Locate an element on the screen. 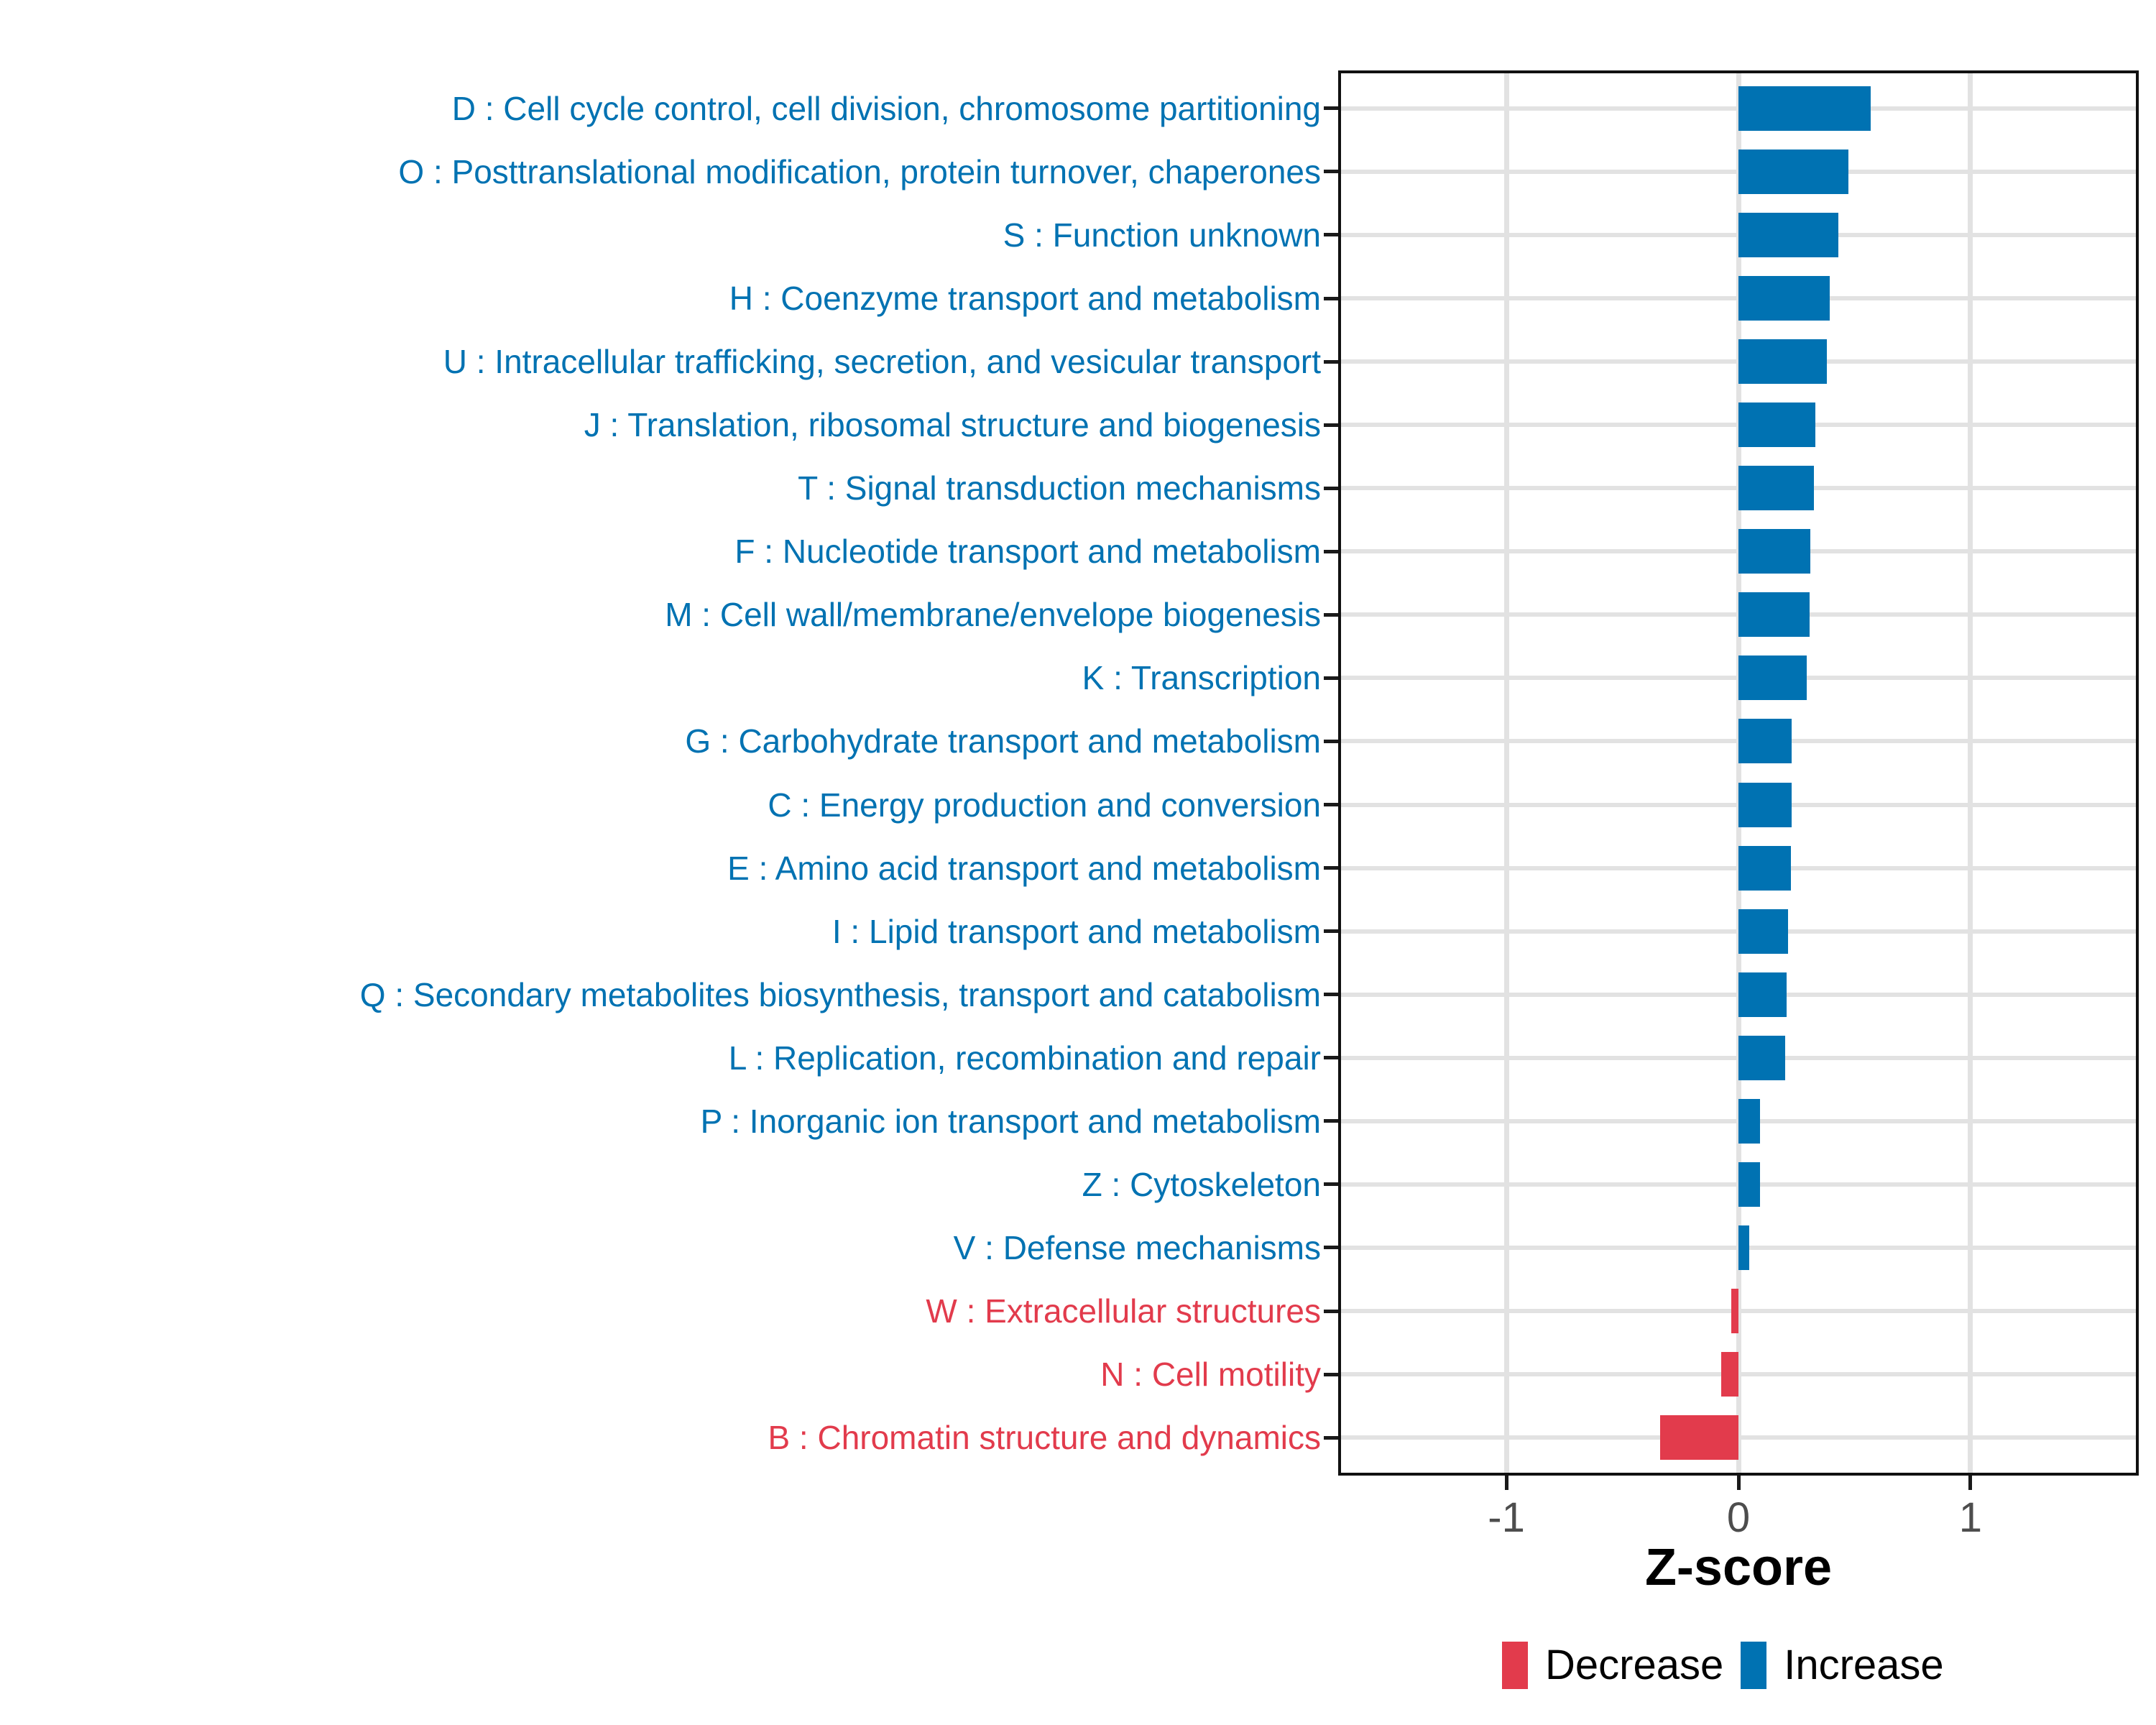 The height and width of the screenshot is (1725, 2156). bar-q is located at coordinates (1763, 994).